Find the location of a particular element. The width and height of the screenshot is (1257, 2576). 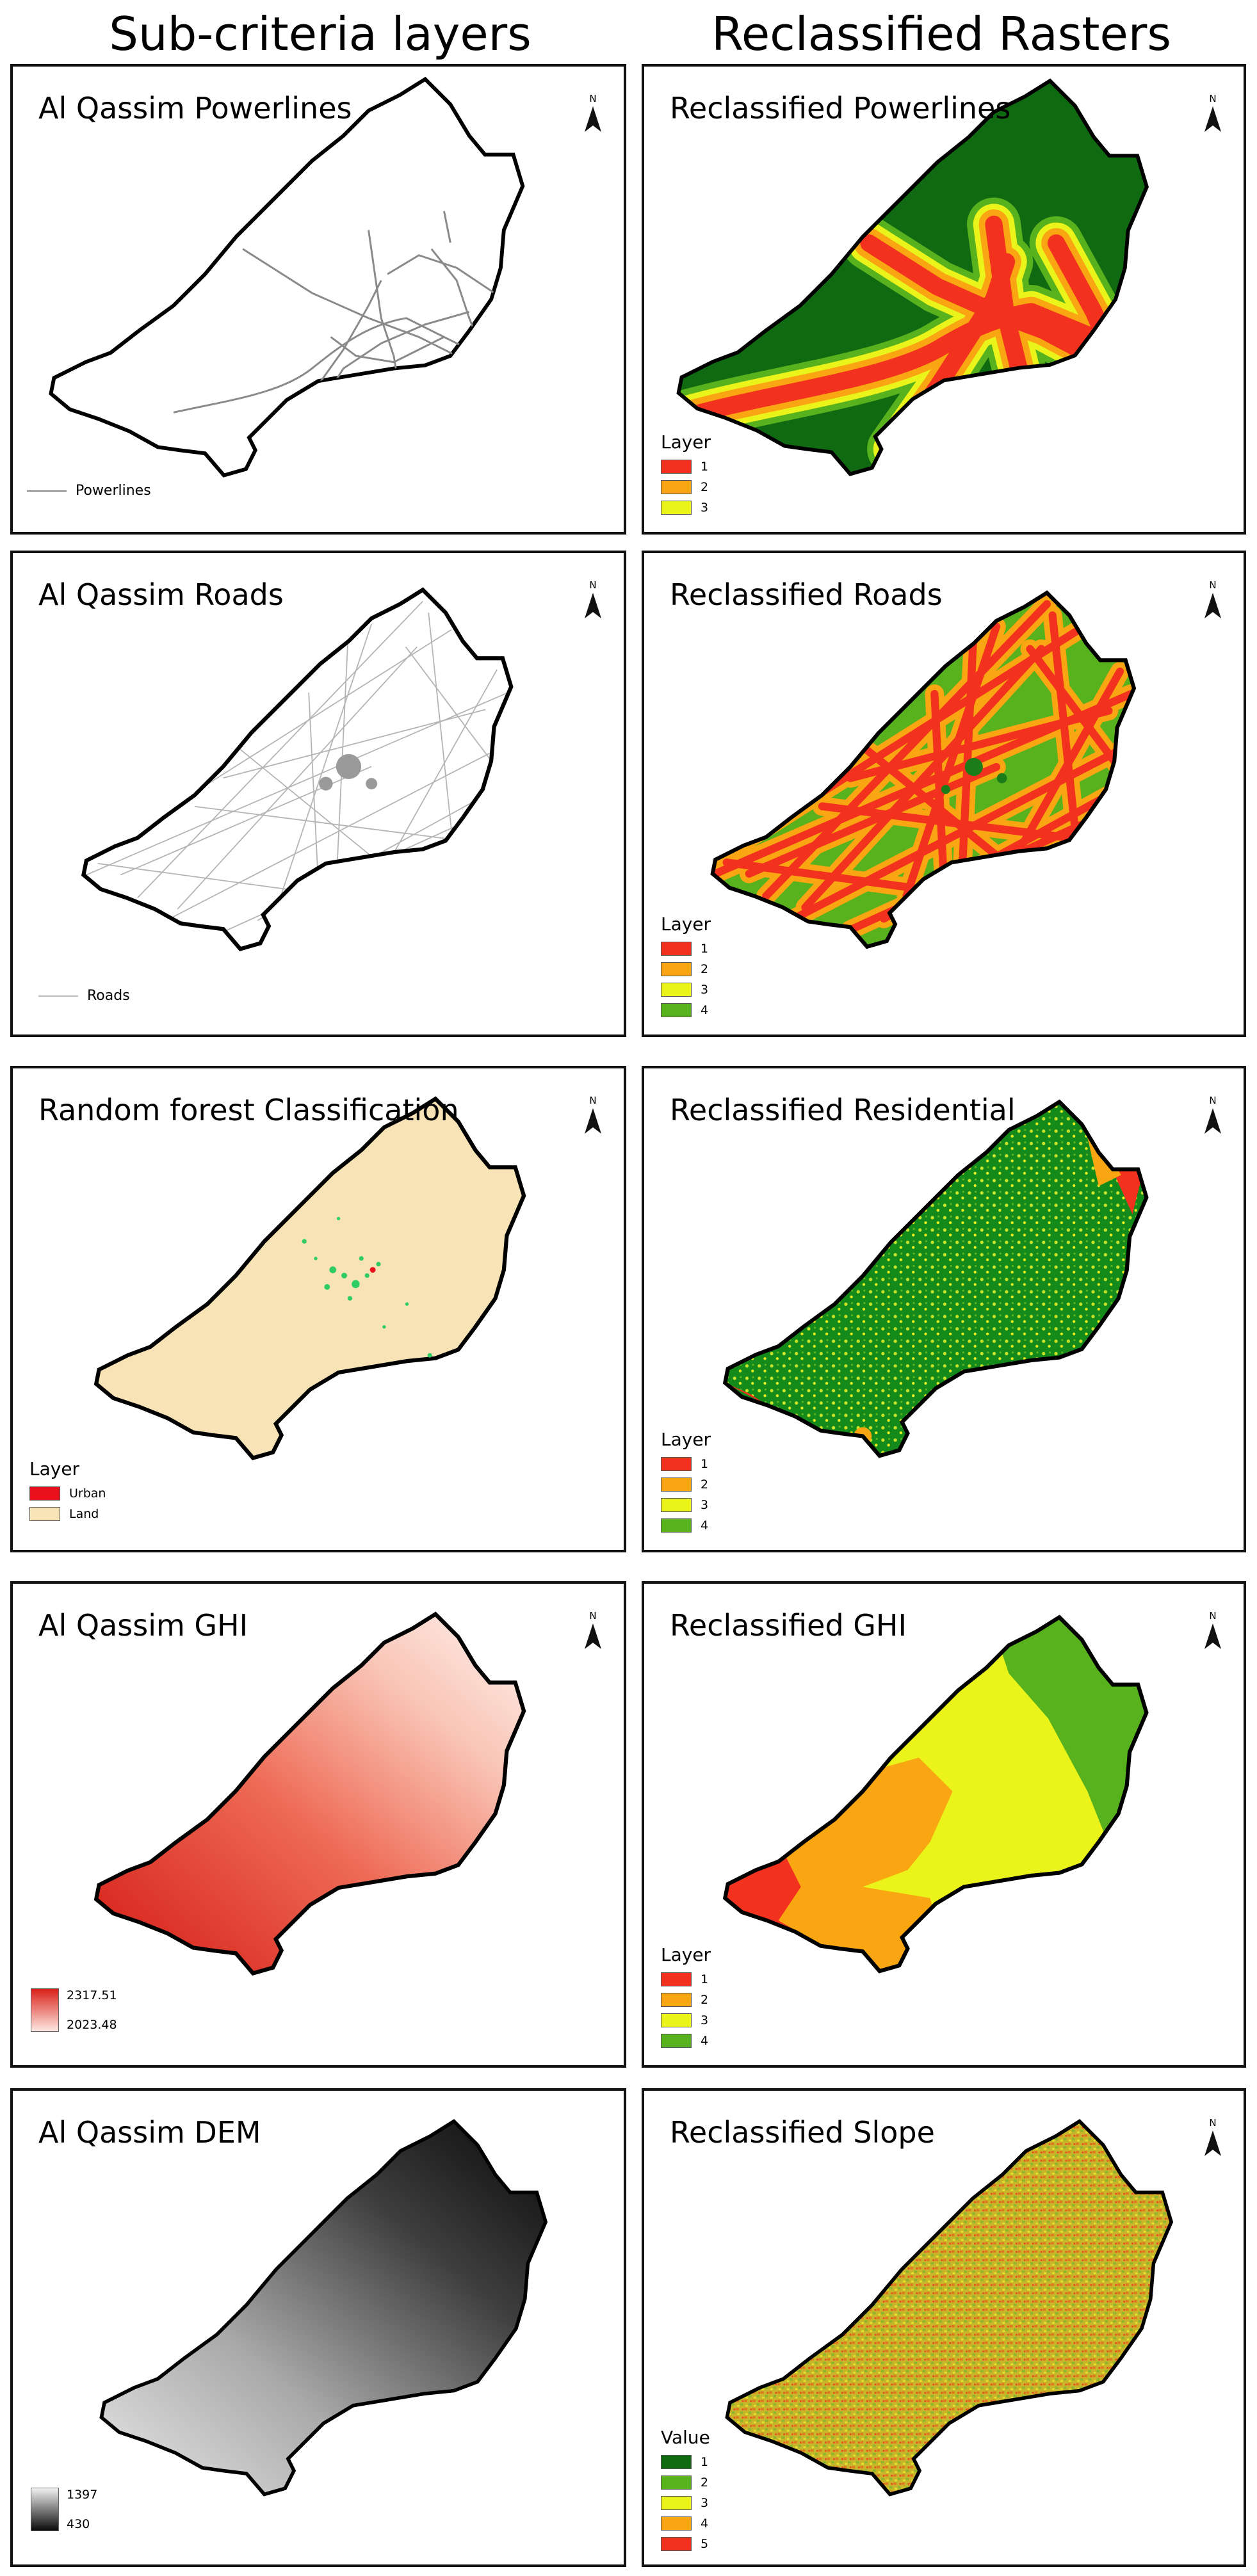

legend-high-value: 1397 is located at coordinates (82, 2495).